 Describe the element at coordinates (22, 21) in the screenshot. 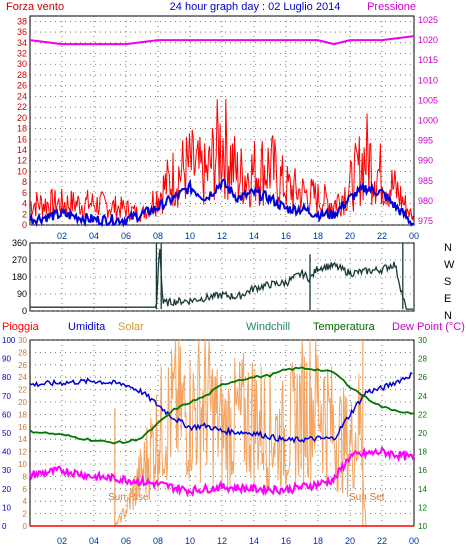

I see `wind-tick-label: 38` at that location.